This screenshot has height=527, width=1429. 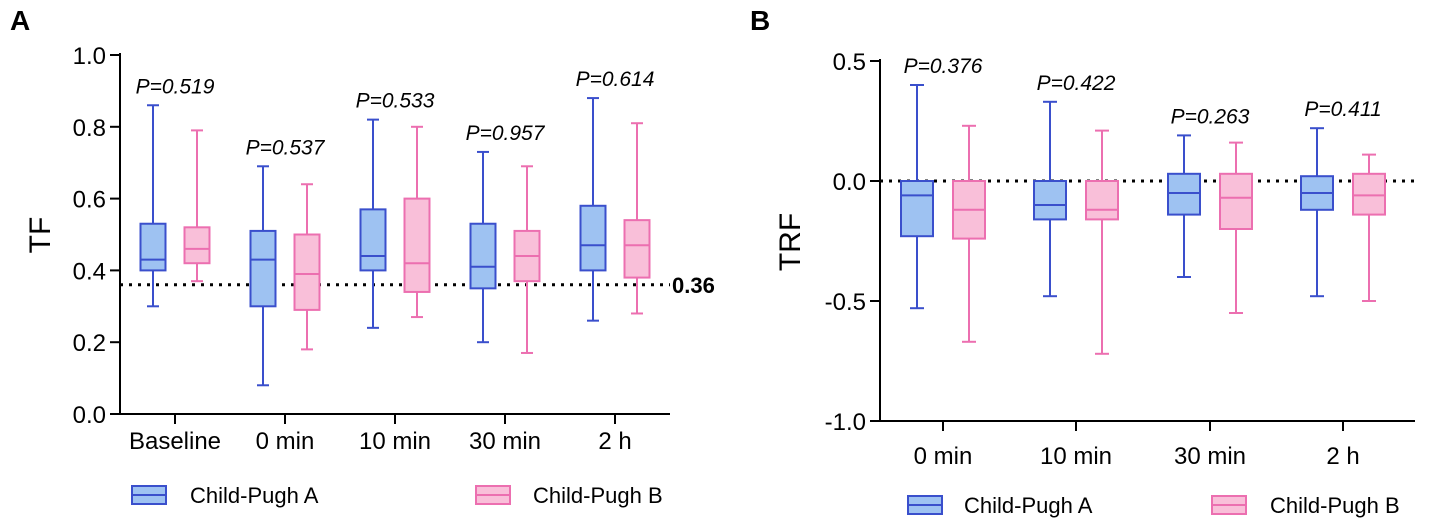 What do you see at coordinates (943, 66) in the screenshot?
I see `p-value-label: P=0.376` at bounding box center [943, 66].